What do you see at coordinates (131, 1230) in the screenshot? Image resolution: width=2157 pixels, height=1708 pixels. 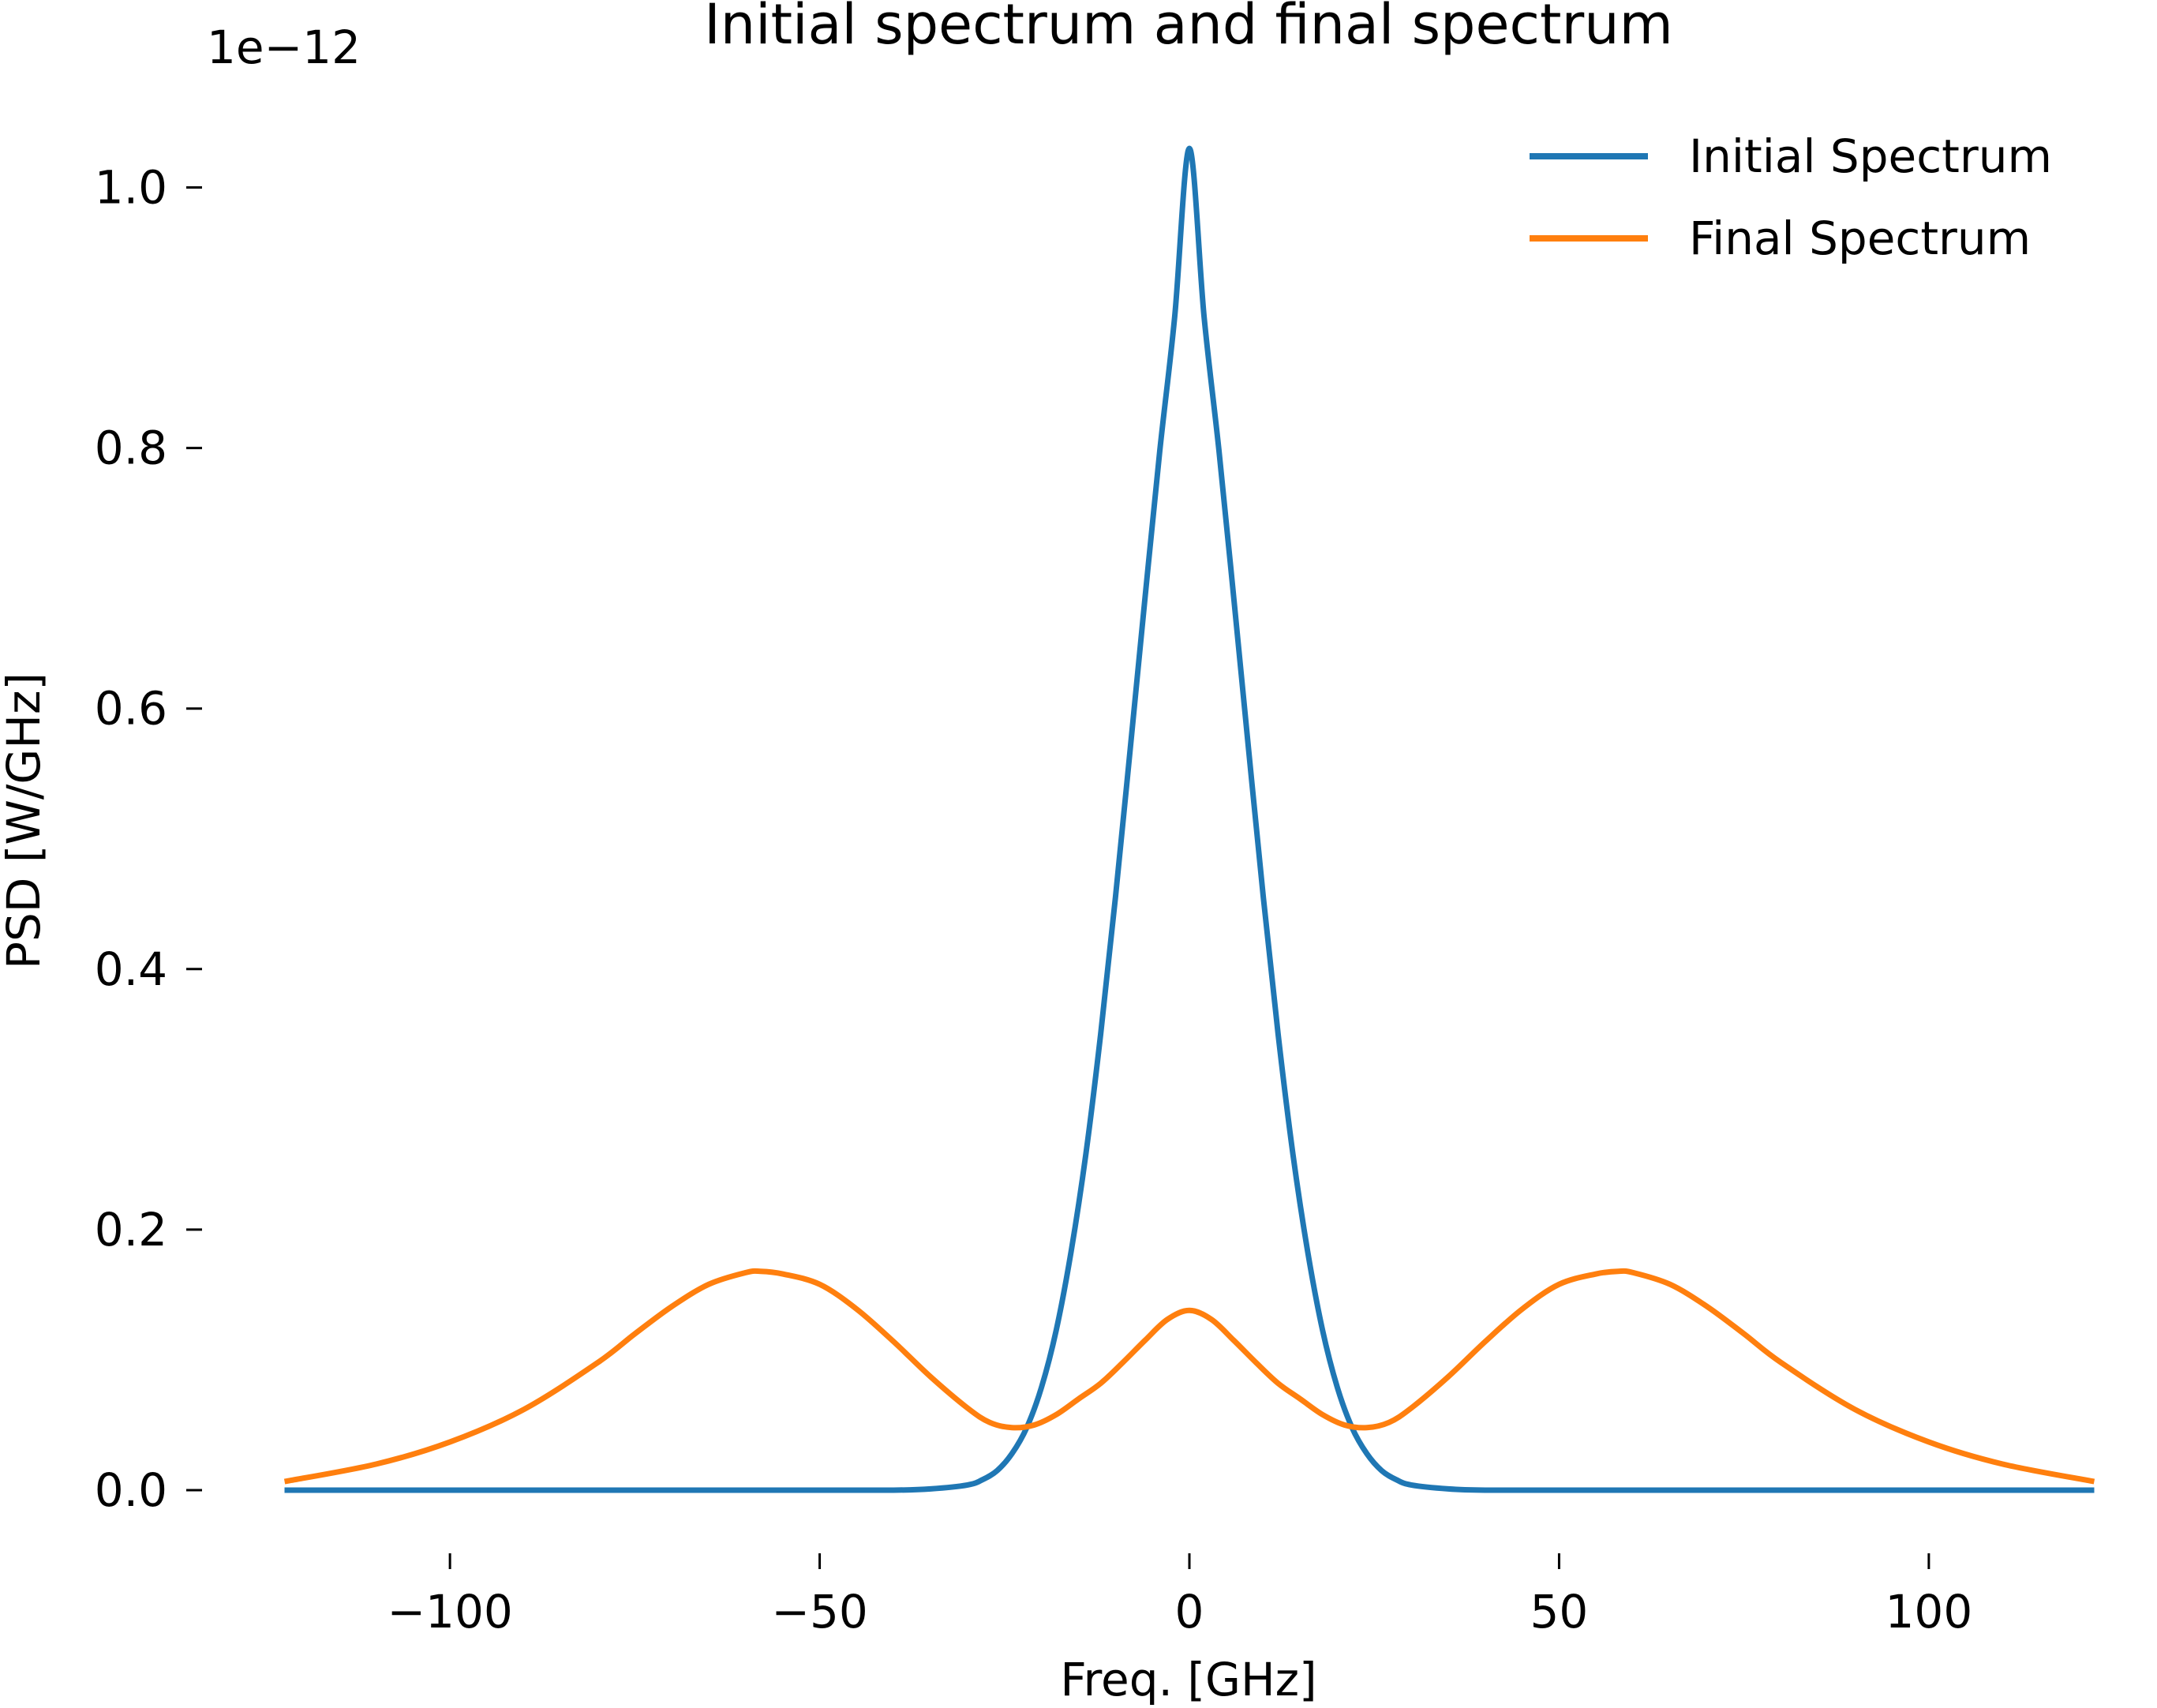 I see `y-tick-label: 0.2` at bounding box center [131, 1230].